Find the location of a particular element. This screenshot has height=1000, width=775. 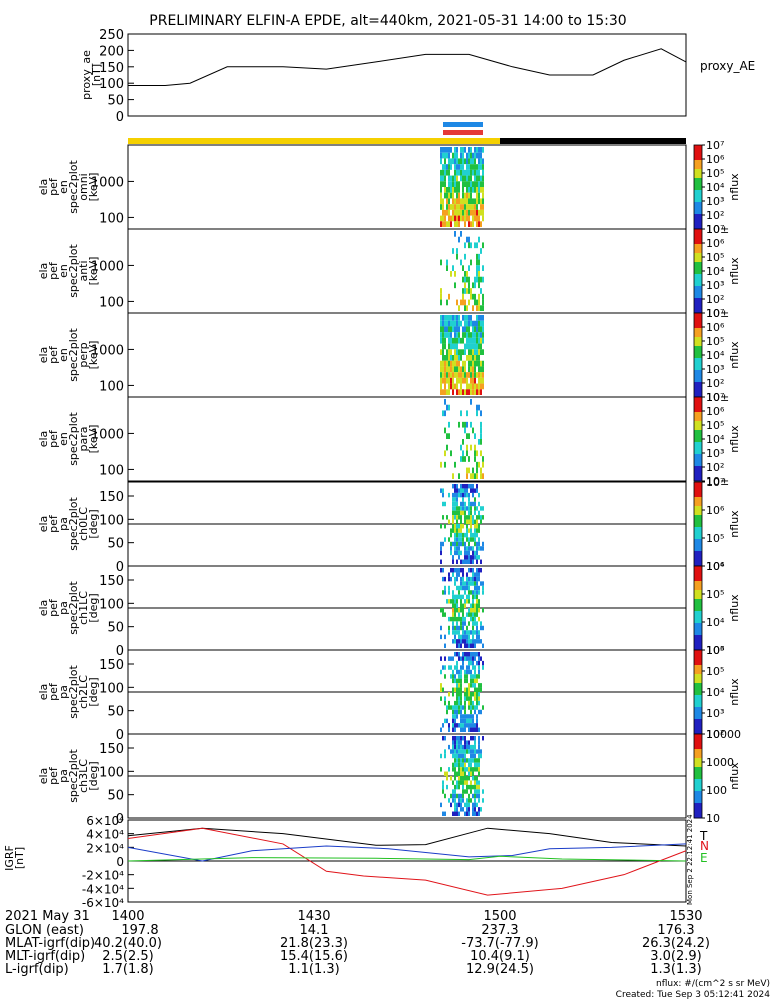

colorbar-tick-label: 10⁴ is located at coordinates (715, 566).